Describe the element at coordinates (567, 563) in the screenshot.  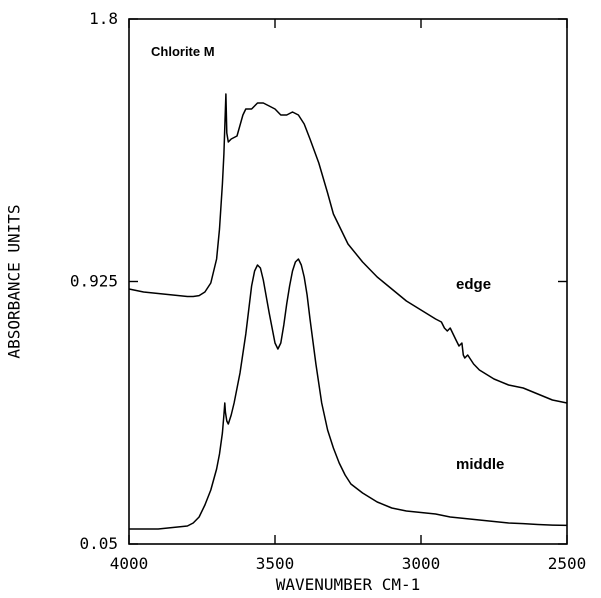
I see `x-tick-label: 2500` at that location.